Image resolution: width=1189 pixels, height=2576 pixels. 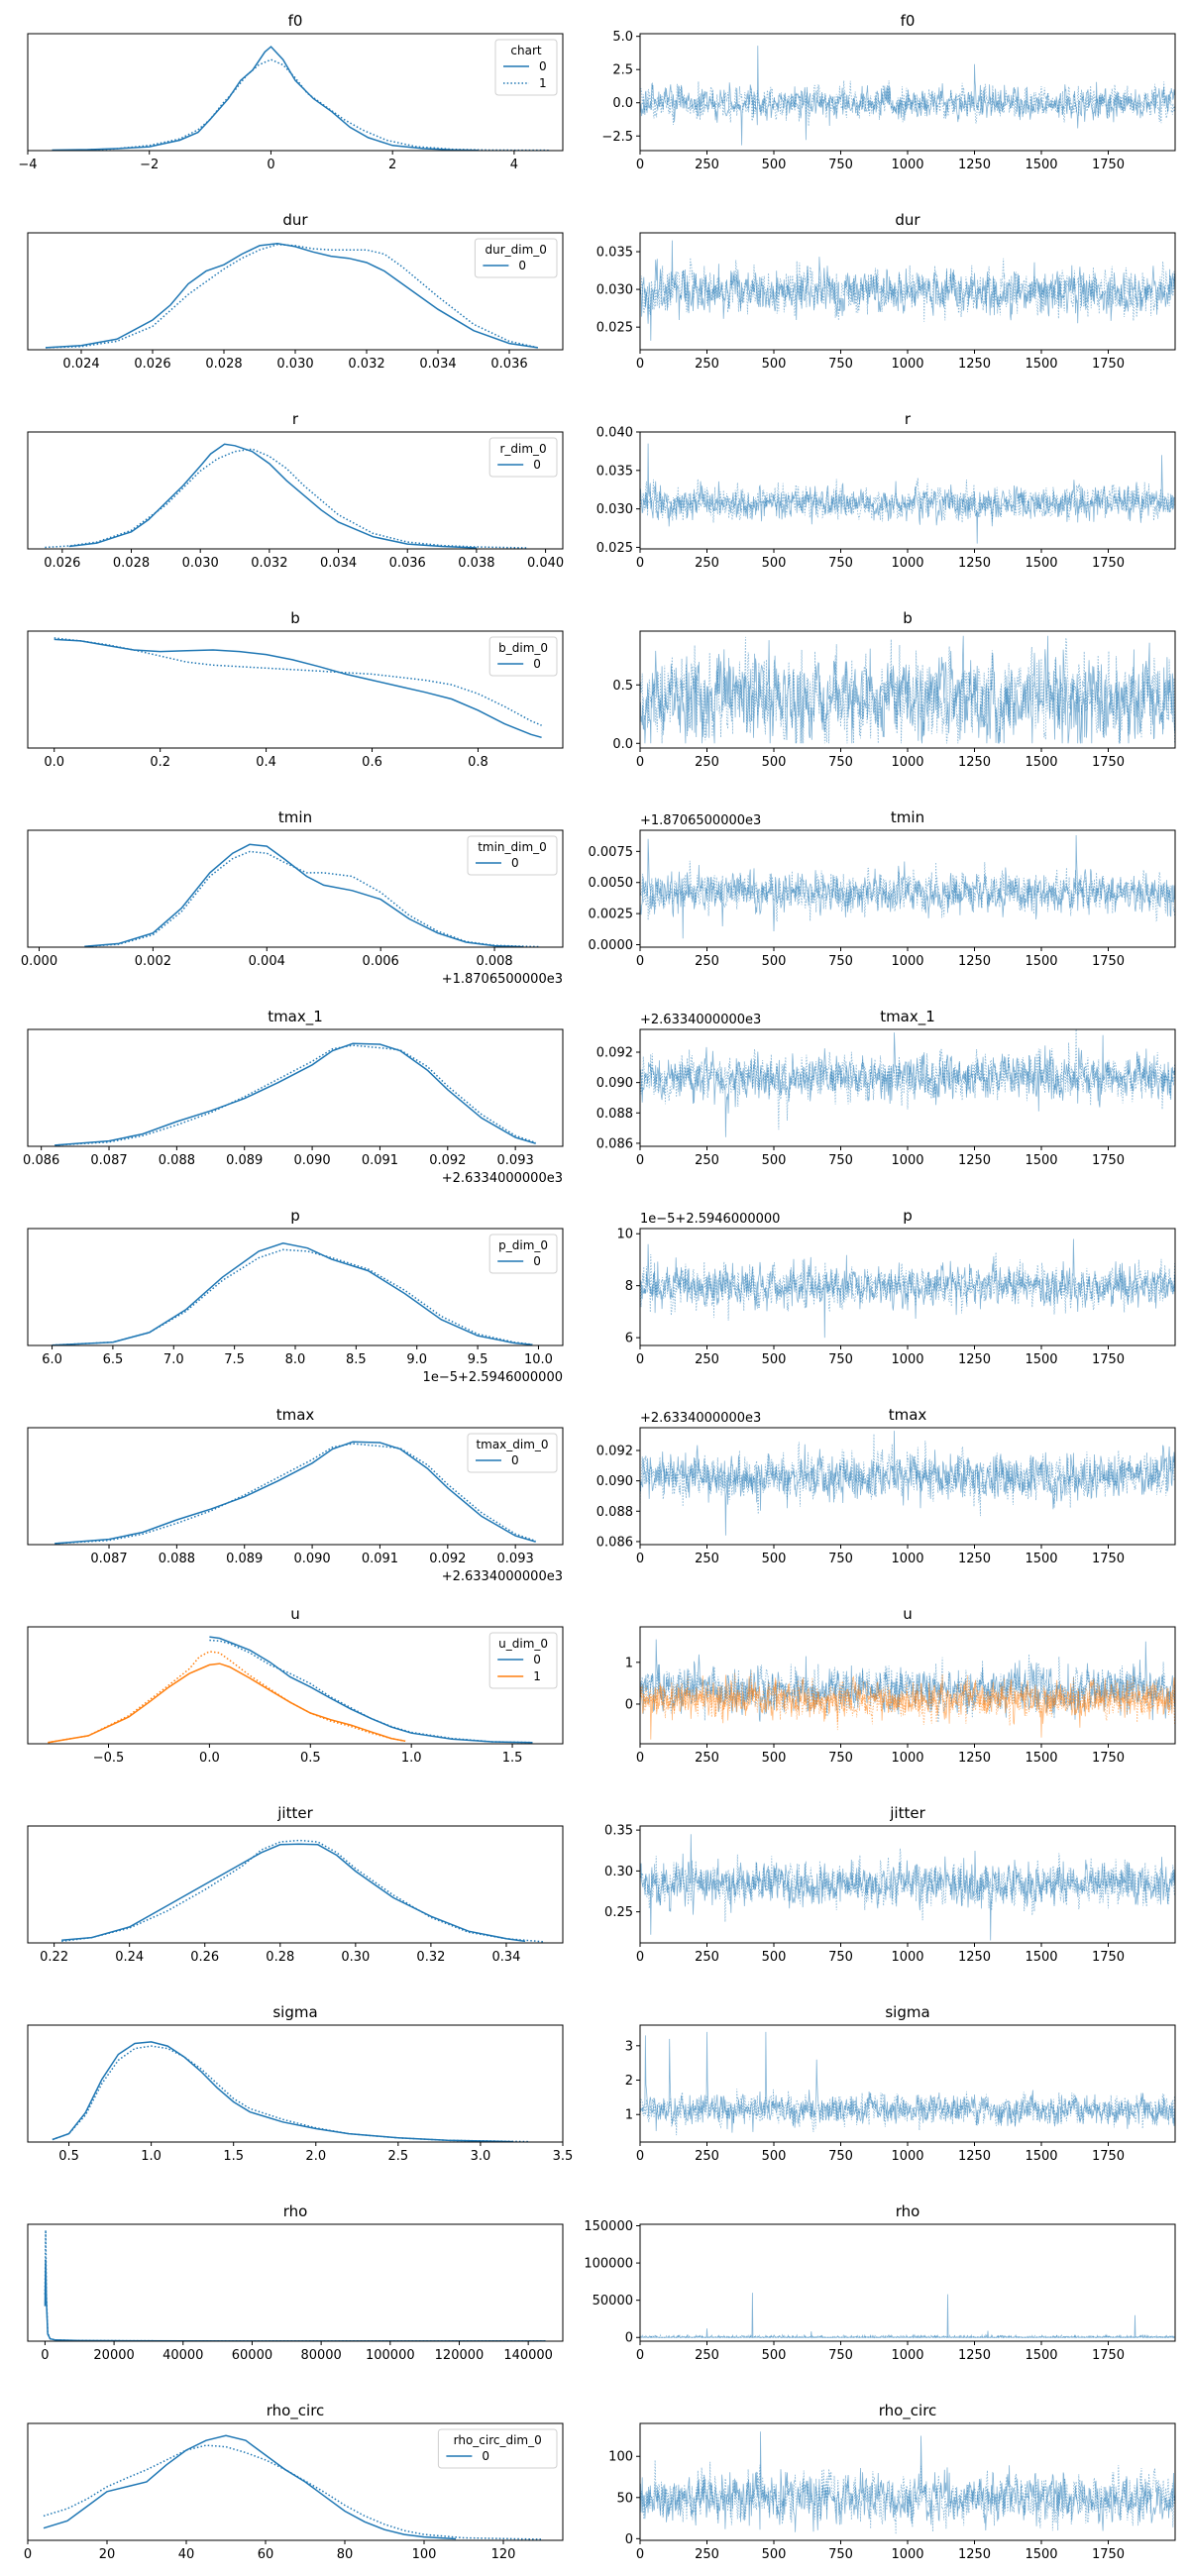 I want to click on tmax-1-kde-xtick-label: 0.088, so click(x=177, y=1160).